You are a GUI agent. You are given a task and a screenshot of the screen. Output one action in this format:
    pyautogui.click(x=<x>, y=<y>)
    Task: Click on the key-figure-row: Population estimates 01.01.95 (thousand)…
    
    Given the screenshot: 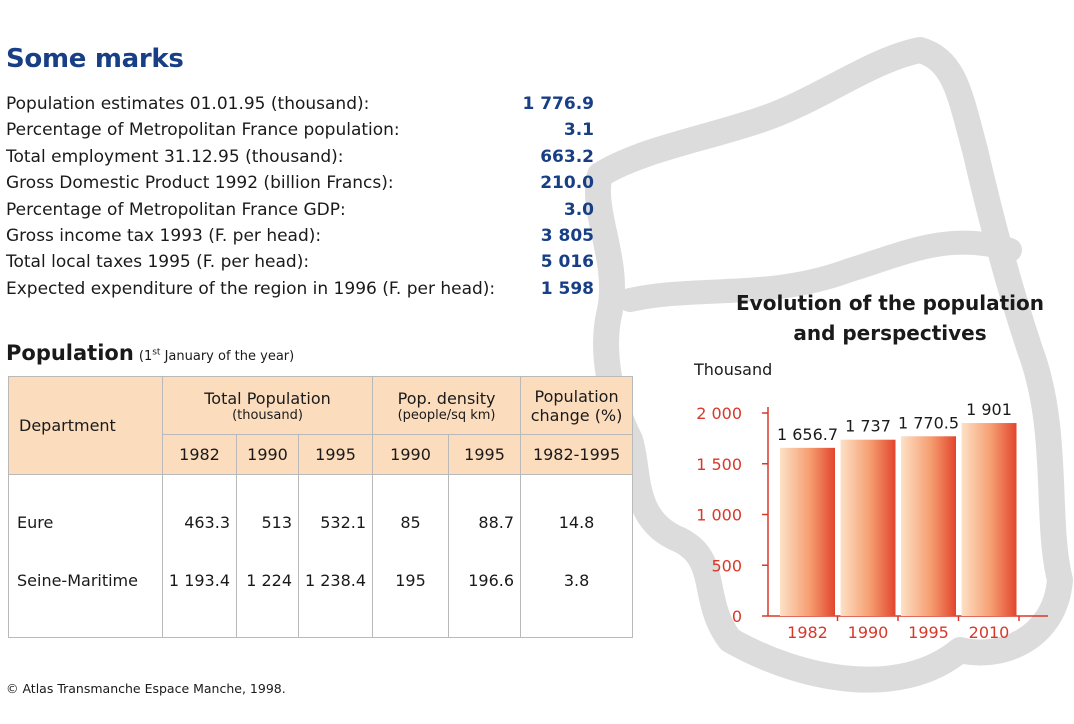 What is the action you would take?
    pyautogui.click(x=306, y=104)
    